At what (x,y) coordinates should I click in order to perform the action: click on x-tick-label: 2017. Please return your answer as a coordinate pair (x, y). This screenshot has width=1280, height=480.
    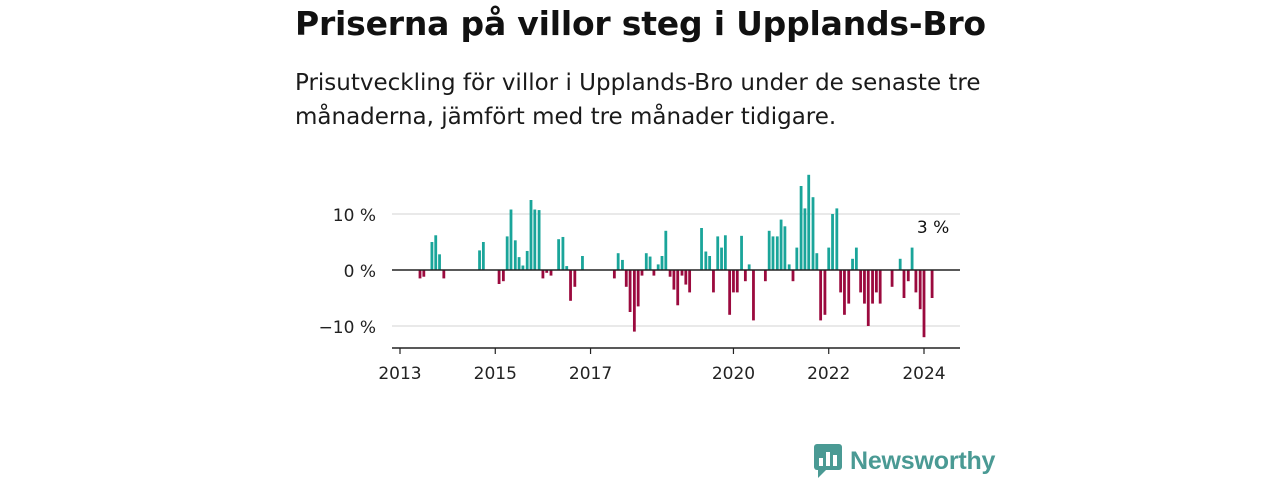
    Looking at the image, I should click on (590, 374).